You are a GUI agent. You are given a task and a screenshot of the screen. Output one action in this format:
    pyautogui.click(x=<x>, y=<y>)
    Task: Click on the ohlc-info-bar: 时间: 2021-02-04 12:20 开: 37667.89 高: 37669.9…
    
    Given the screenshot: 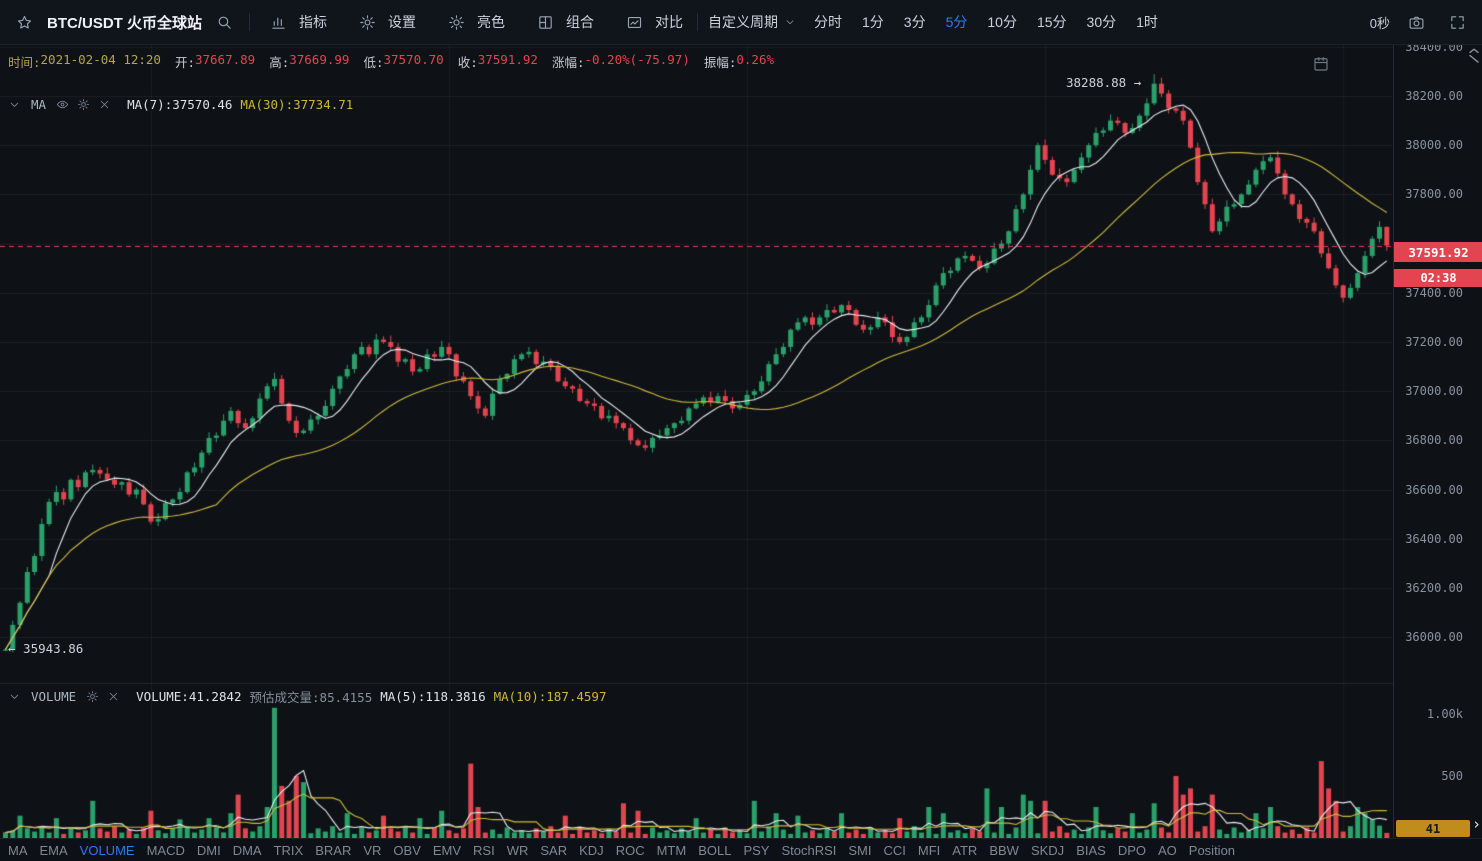 What is the action you would take?
    pyautogui.click(x=391, y=61)
    